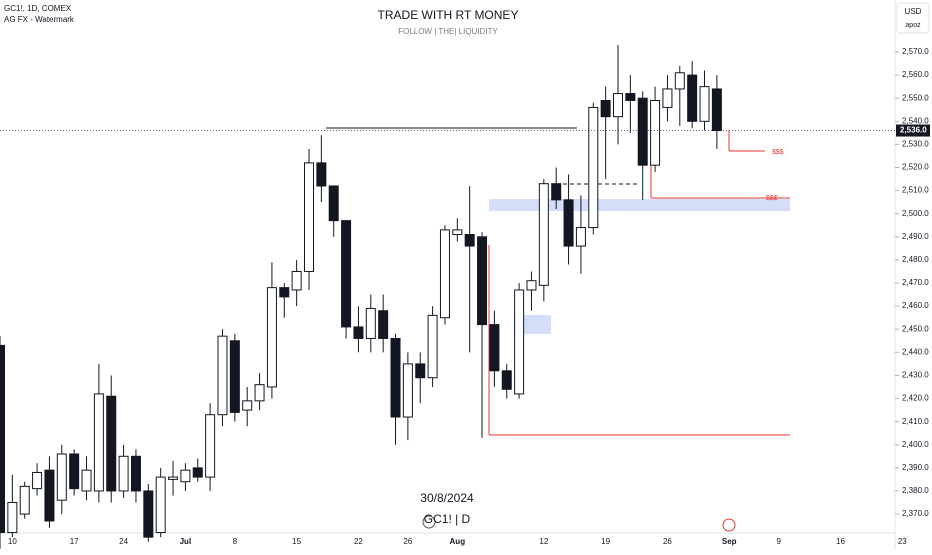  Describe the element at coordinates (358, 541) in the screenshot. I see `x-tick-label: 22` at that location.